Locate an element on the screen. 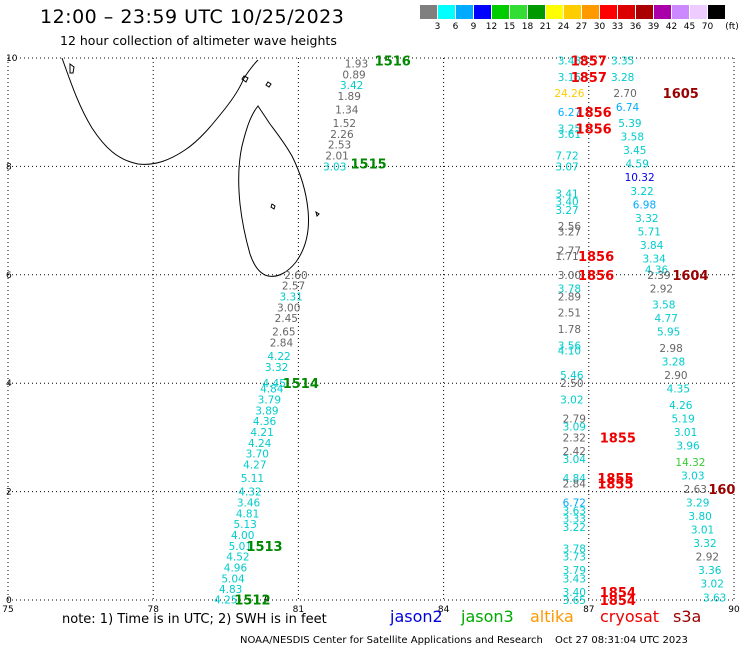  wave-height-value: 2.32 is located at coordinates (574, 438).